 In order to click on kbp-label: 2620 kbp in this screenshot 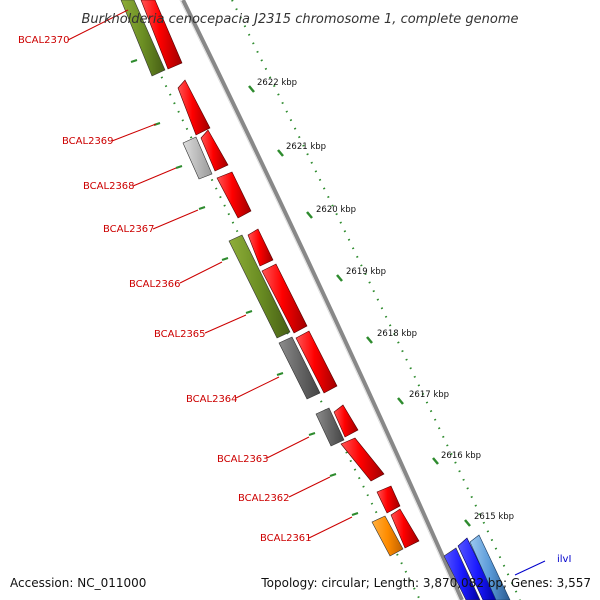, I will do `click(336, 210)`.